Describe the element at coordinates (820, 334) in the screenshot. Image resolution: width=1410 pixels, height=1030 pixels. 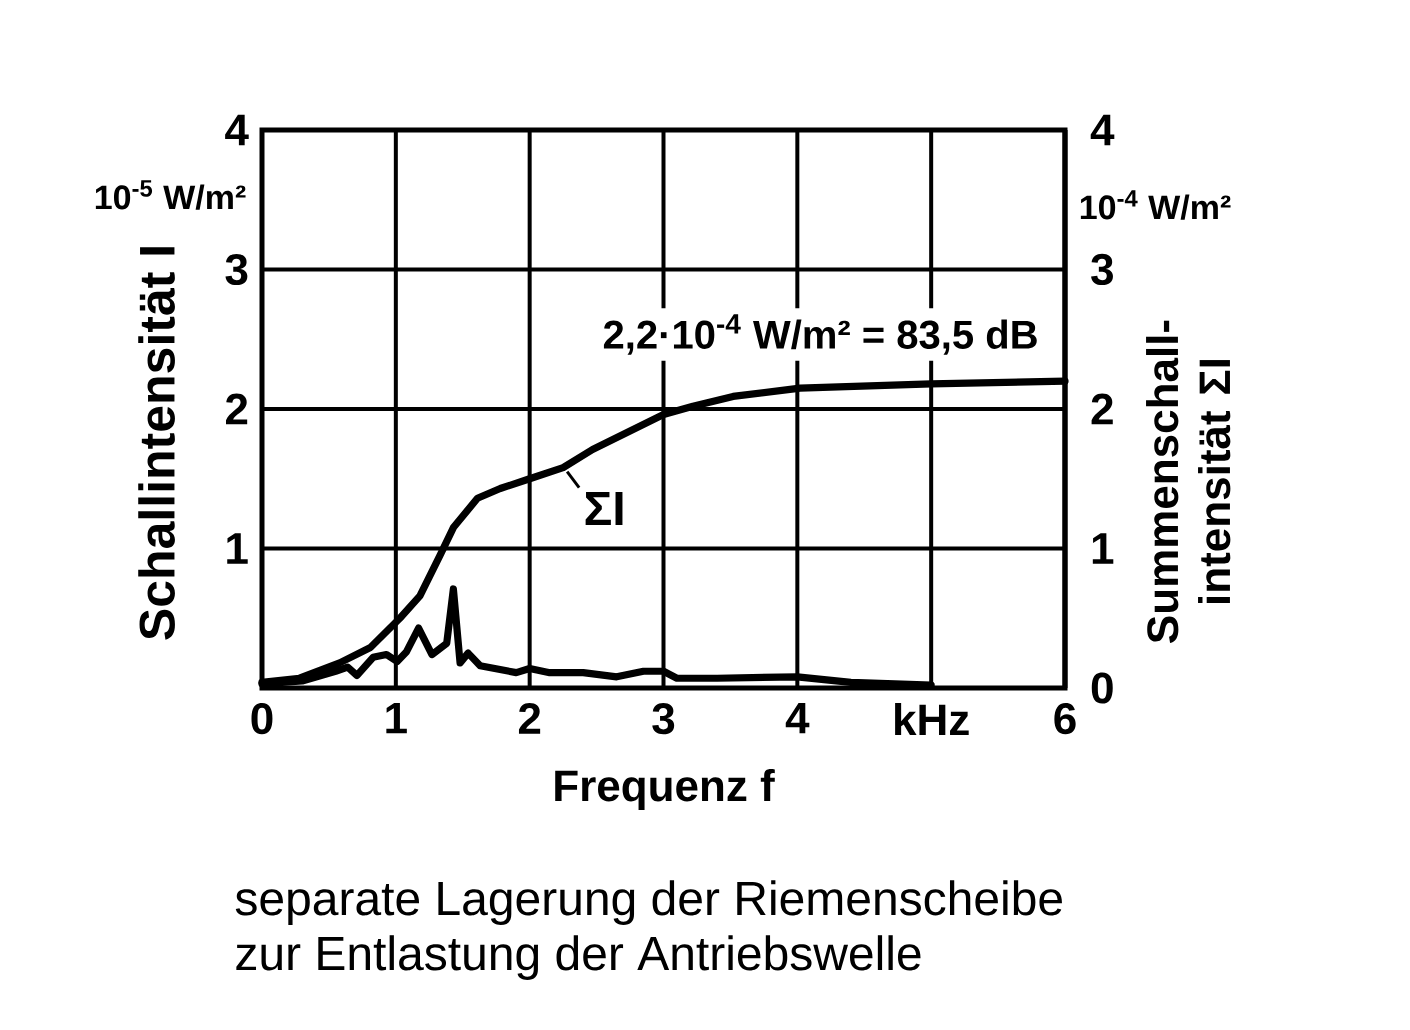
I see `annotation: 2,2·10$^{-4}$ W/m² = 83,5 dB` at that location.